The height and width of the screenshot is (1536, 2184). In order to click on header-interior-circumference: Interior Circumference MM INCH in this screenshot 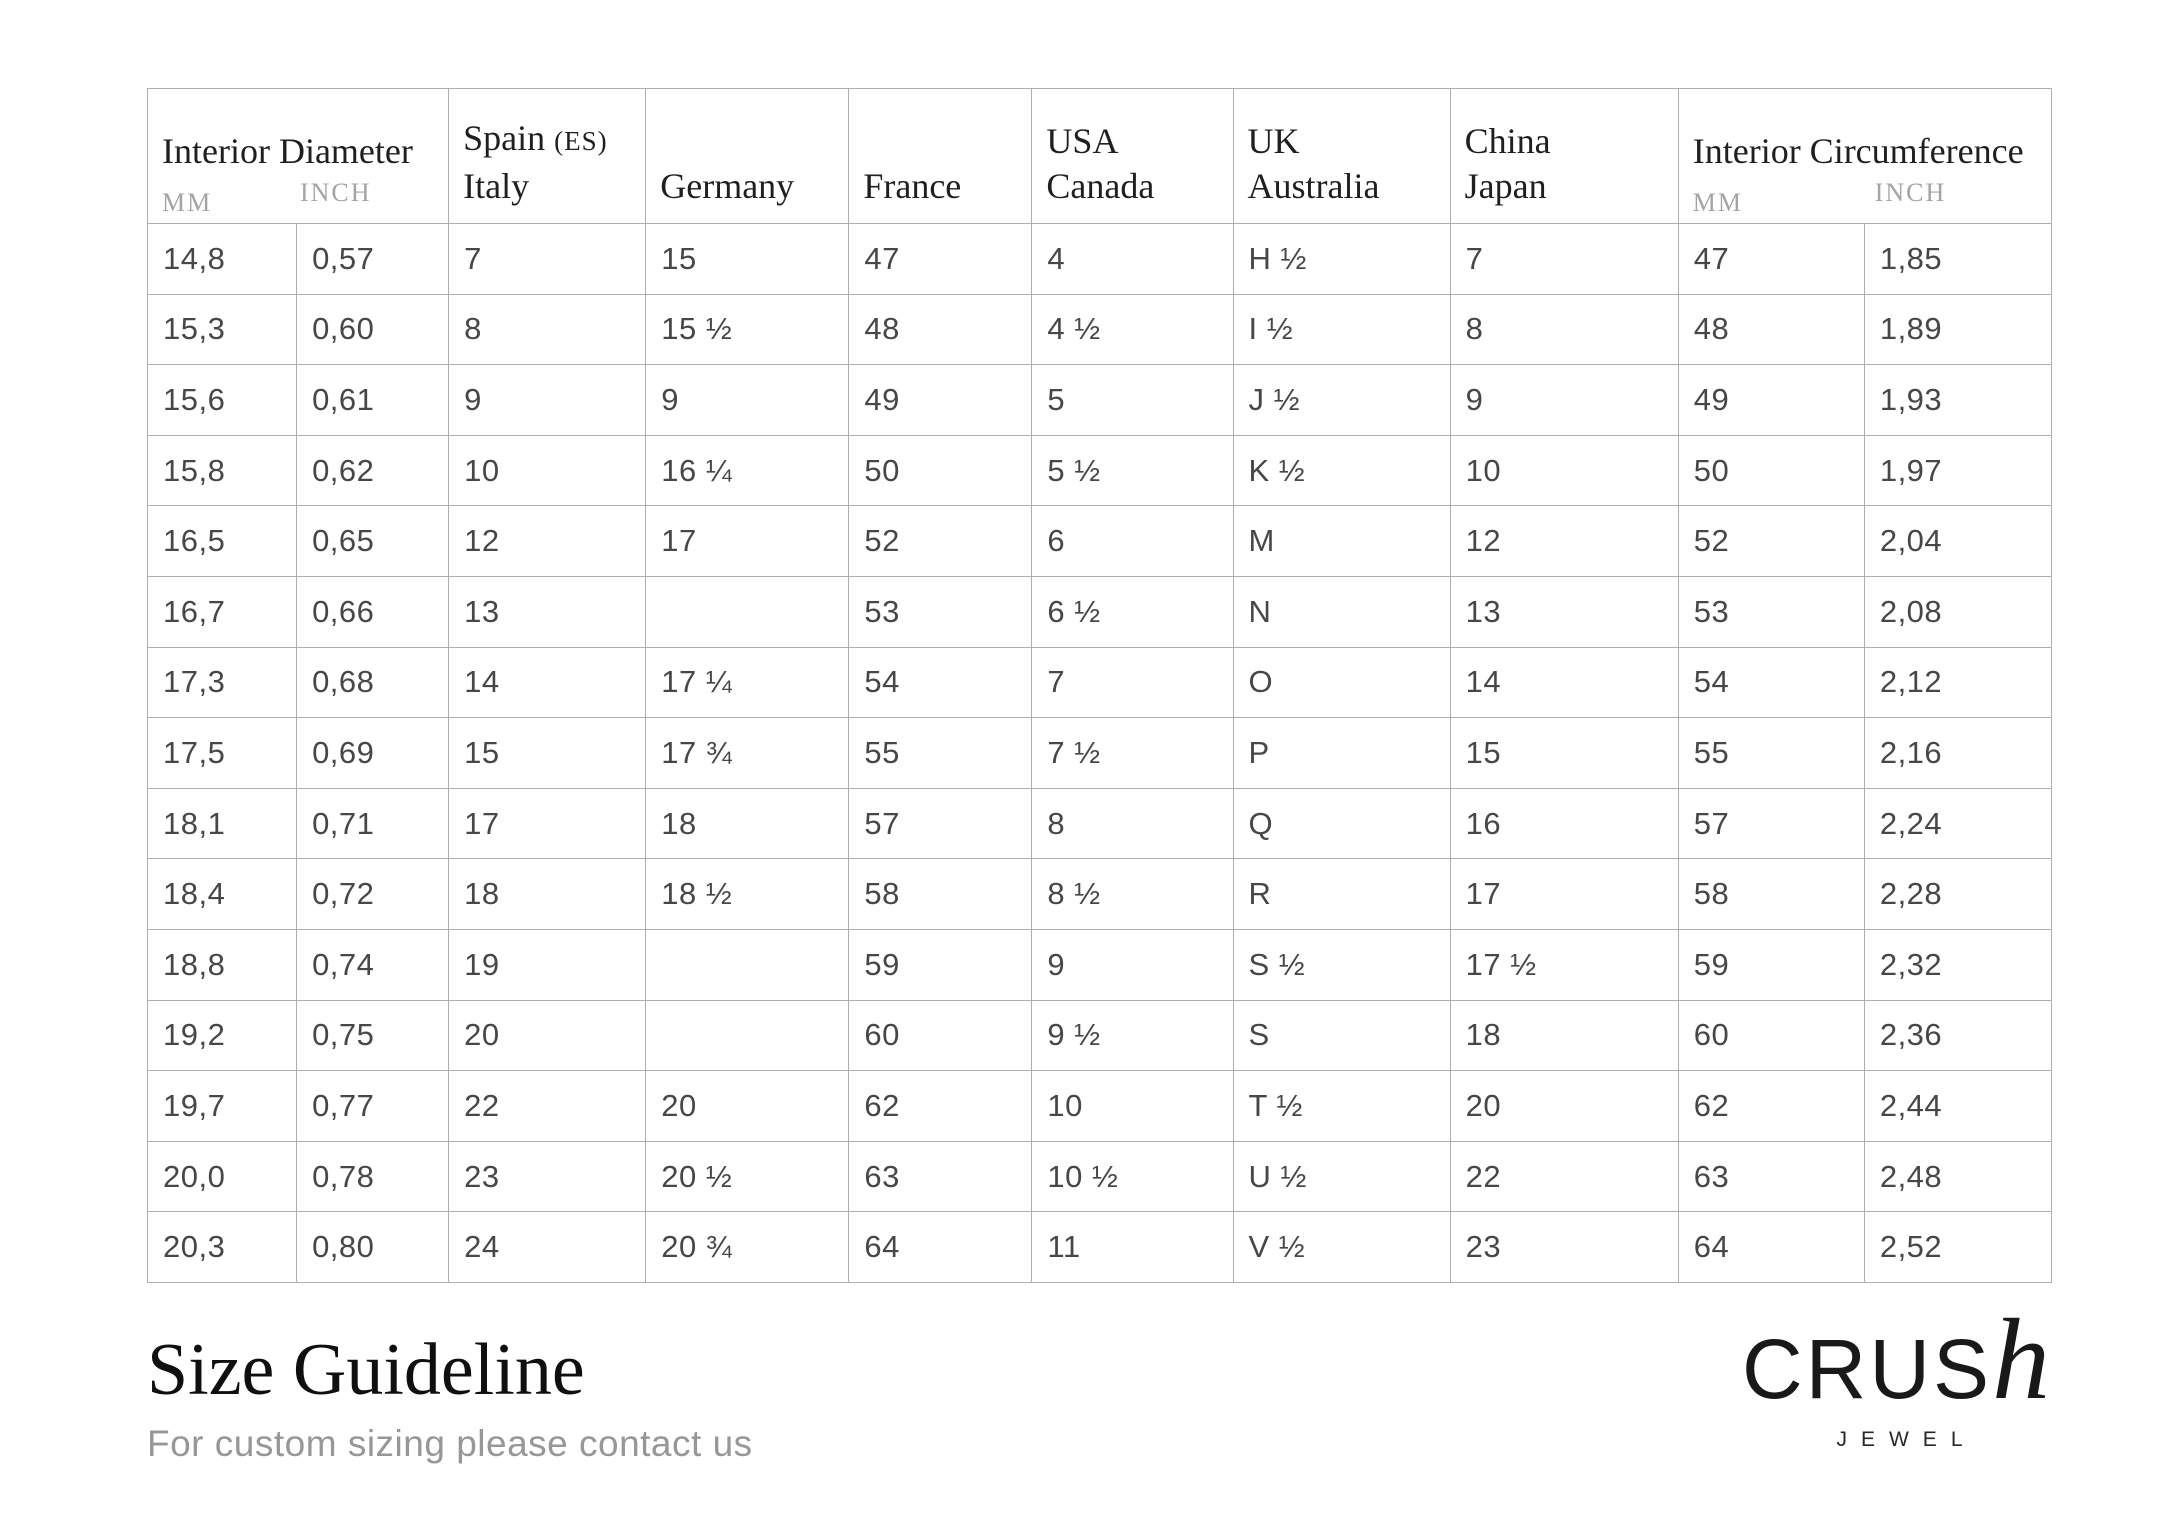, I will do `click(1865, 156)`.